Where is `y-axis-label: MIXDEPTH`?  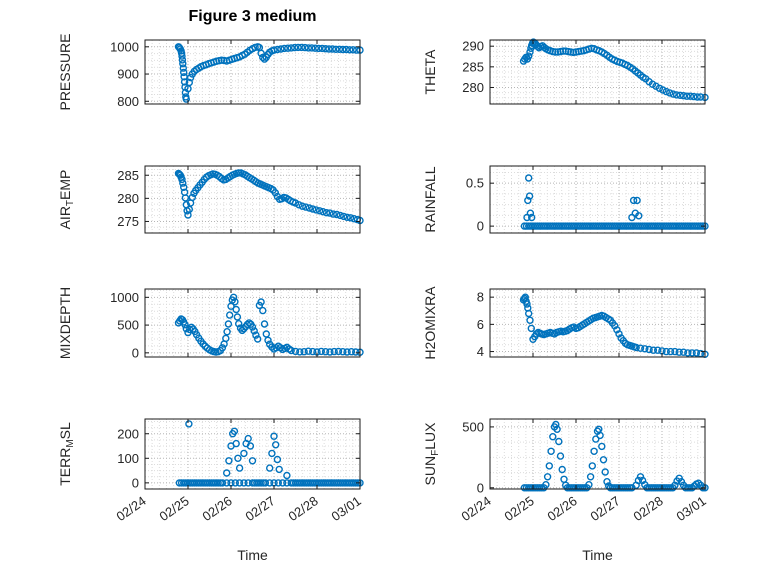
y-axis-label: MIXDEPTH is located at coordinates (65, 323).